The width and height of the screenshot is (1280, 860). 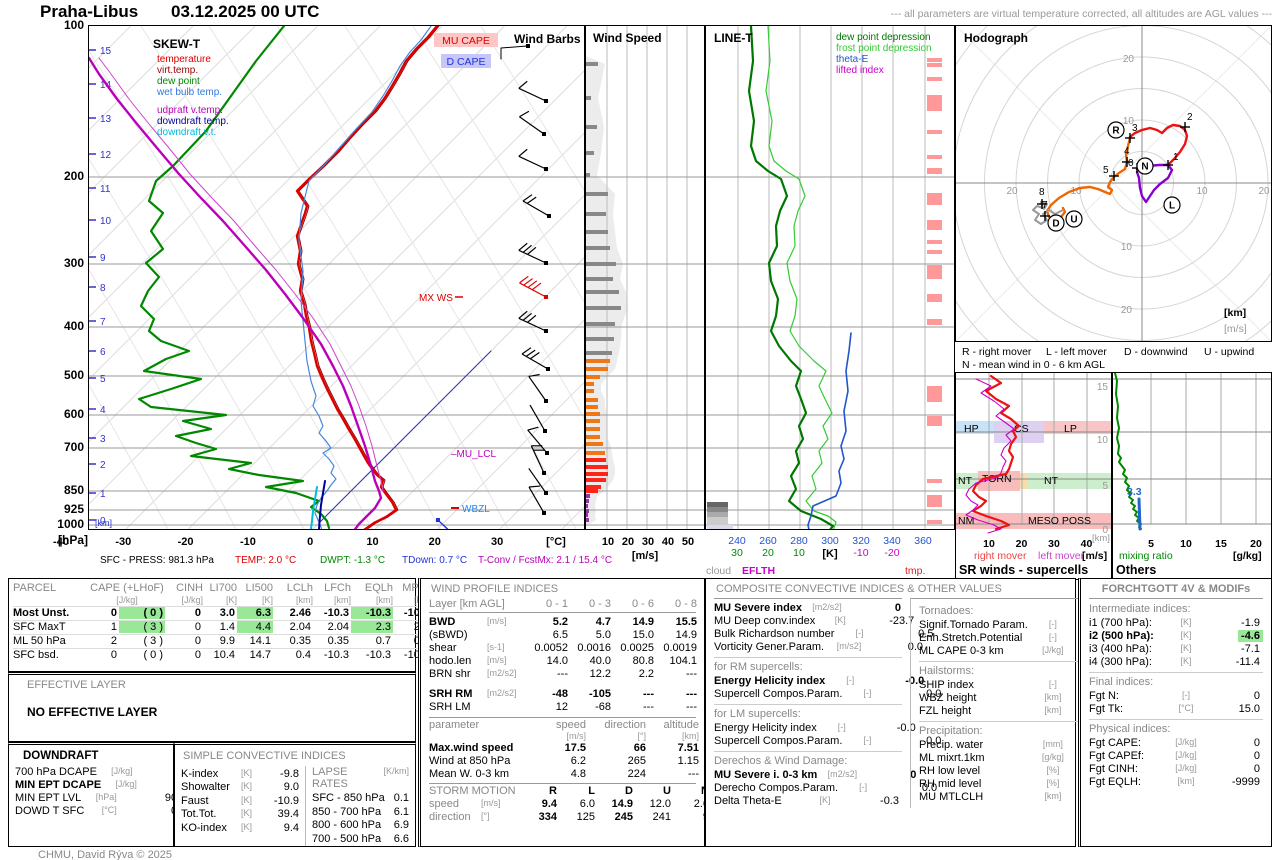 What do you see at coordinates (717, 514) in the screenshot?
I see `cloud-block` at bounding box center [717, 514].